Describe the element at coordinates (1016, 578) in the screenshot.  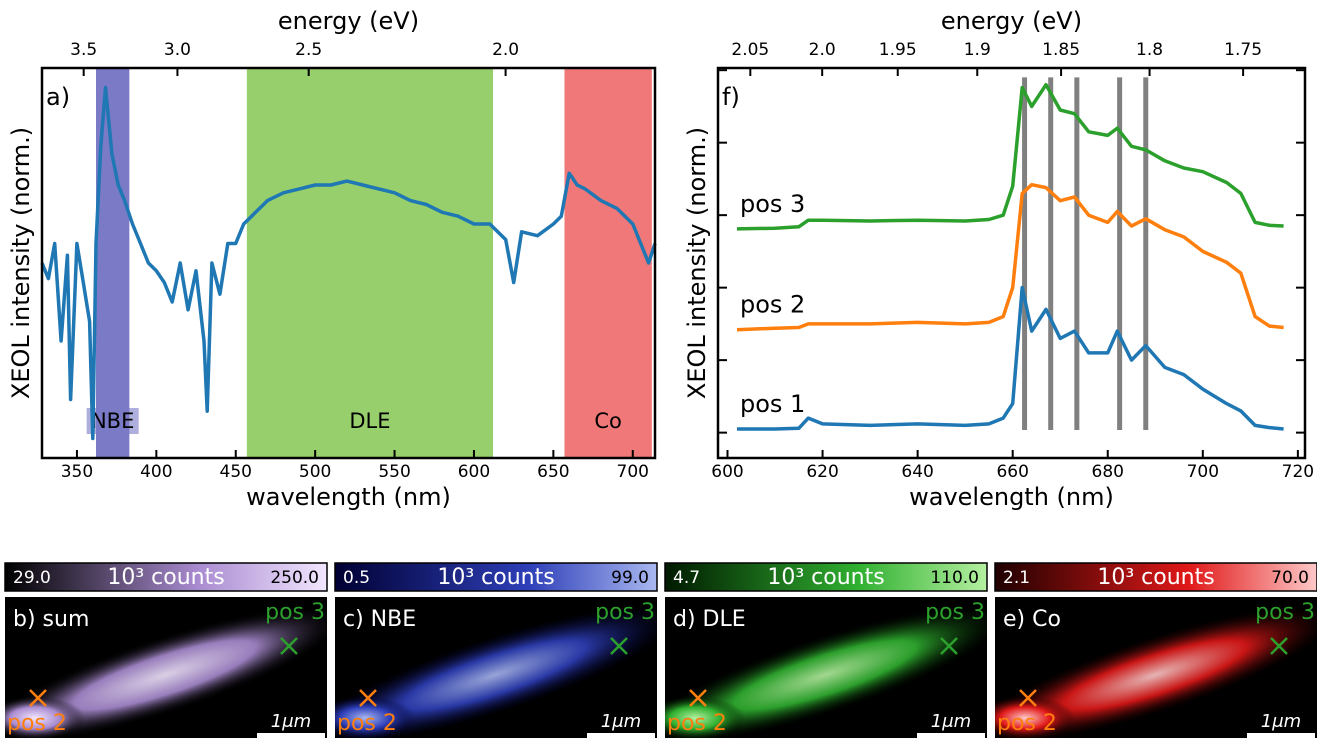
I see `colorbar-min: 2.1` at that location.